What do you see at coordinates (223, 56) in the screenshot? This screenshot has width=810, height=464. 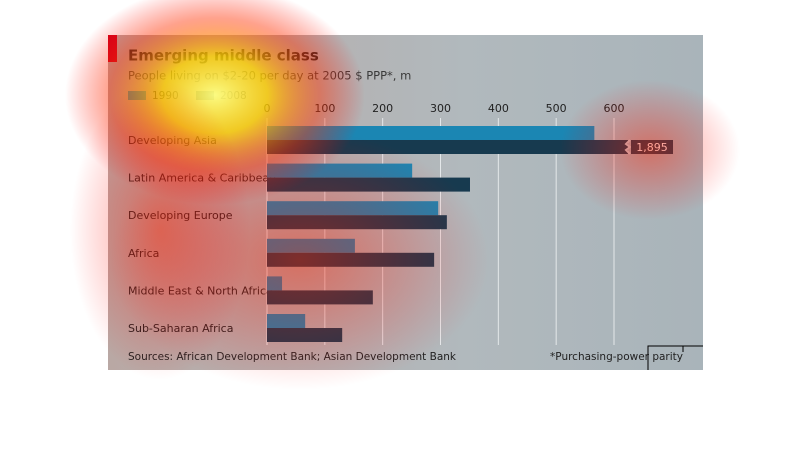 I see `chart-title: Emerging middle class` at bounding box center [223, 56].